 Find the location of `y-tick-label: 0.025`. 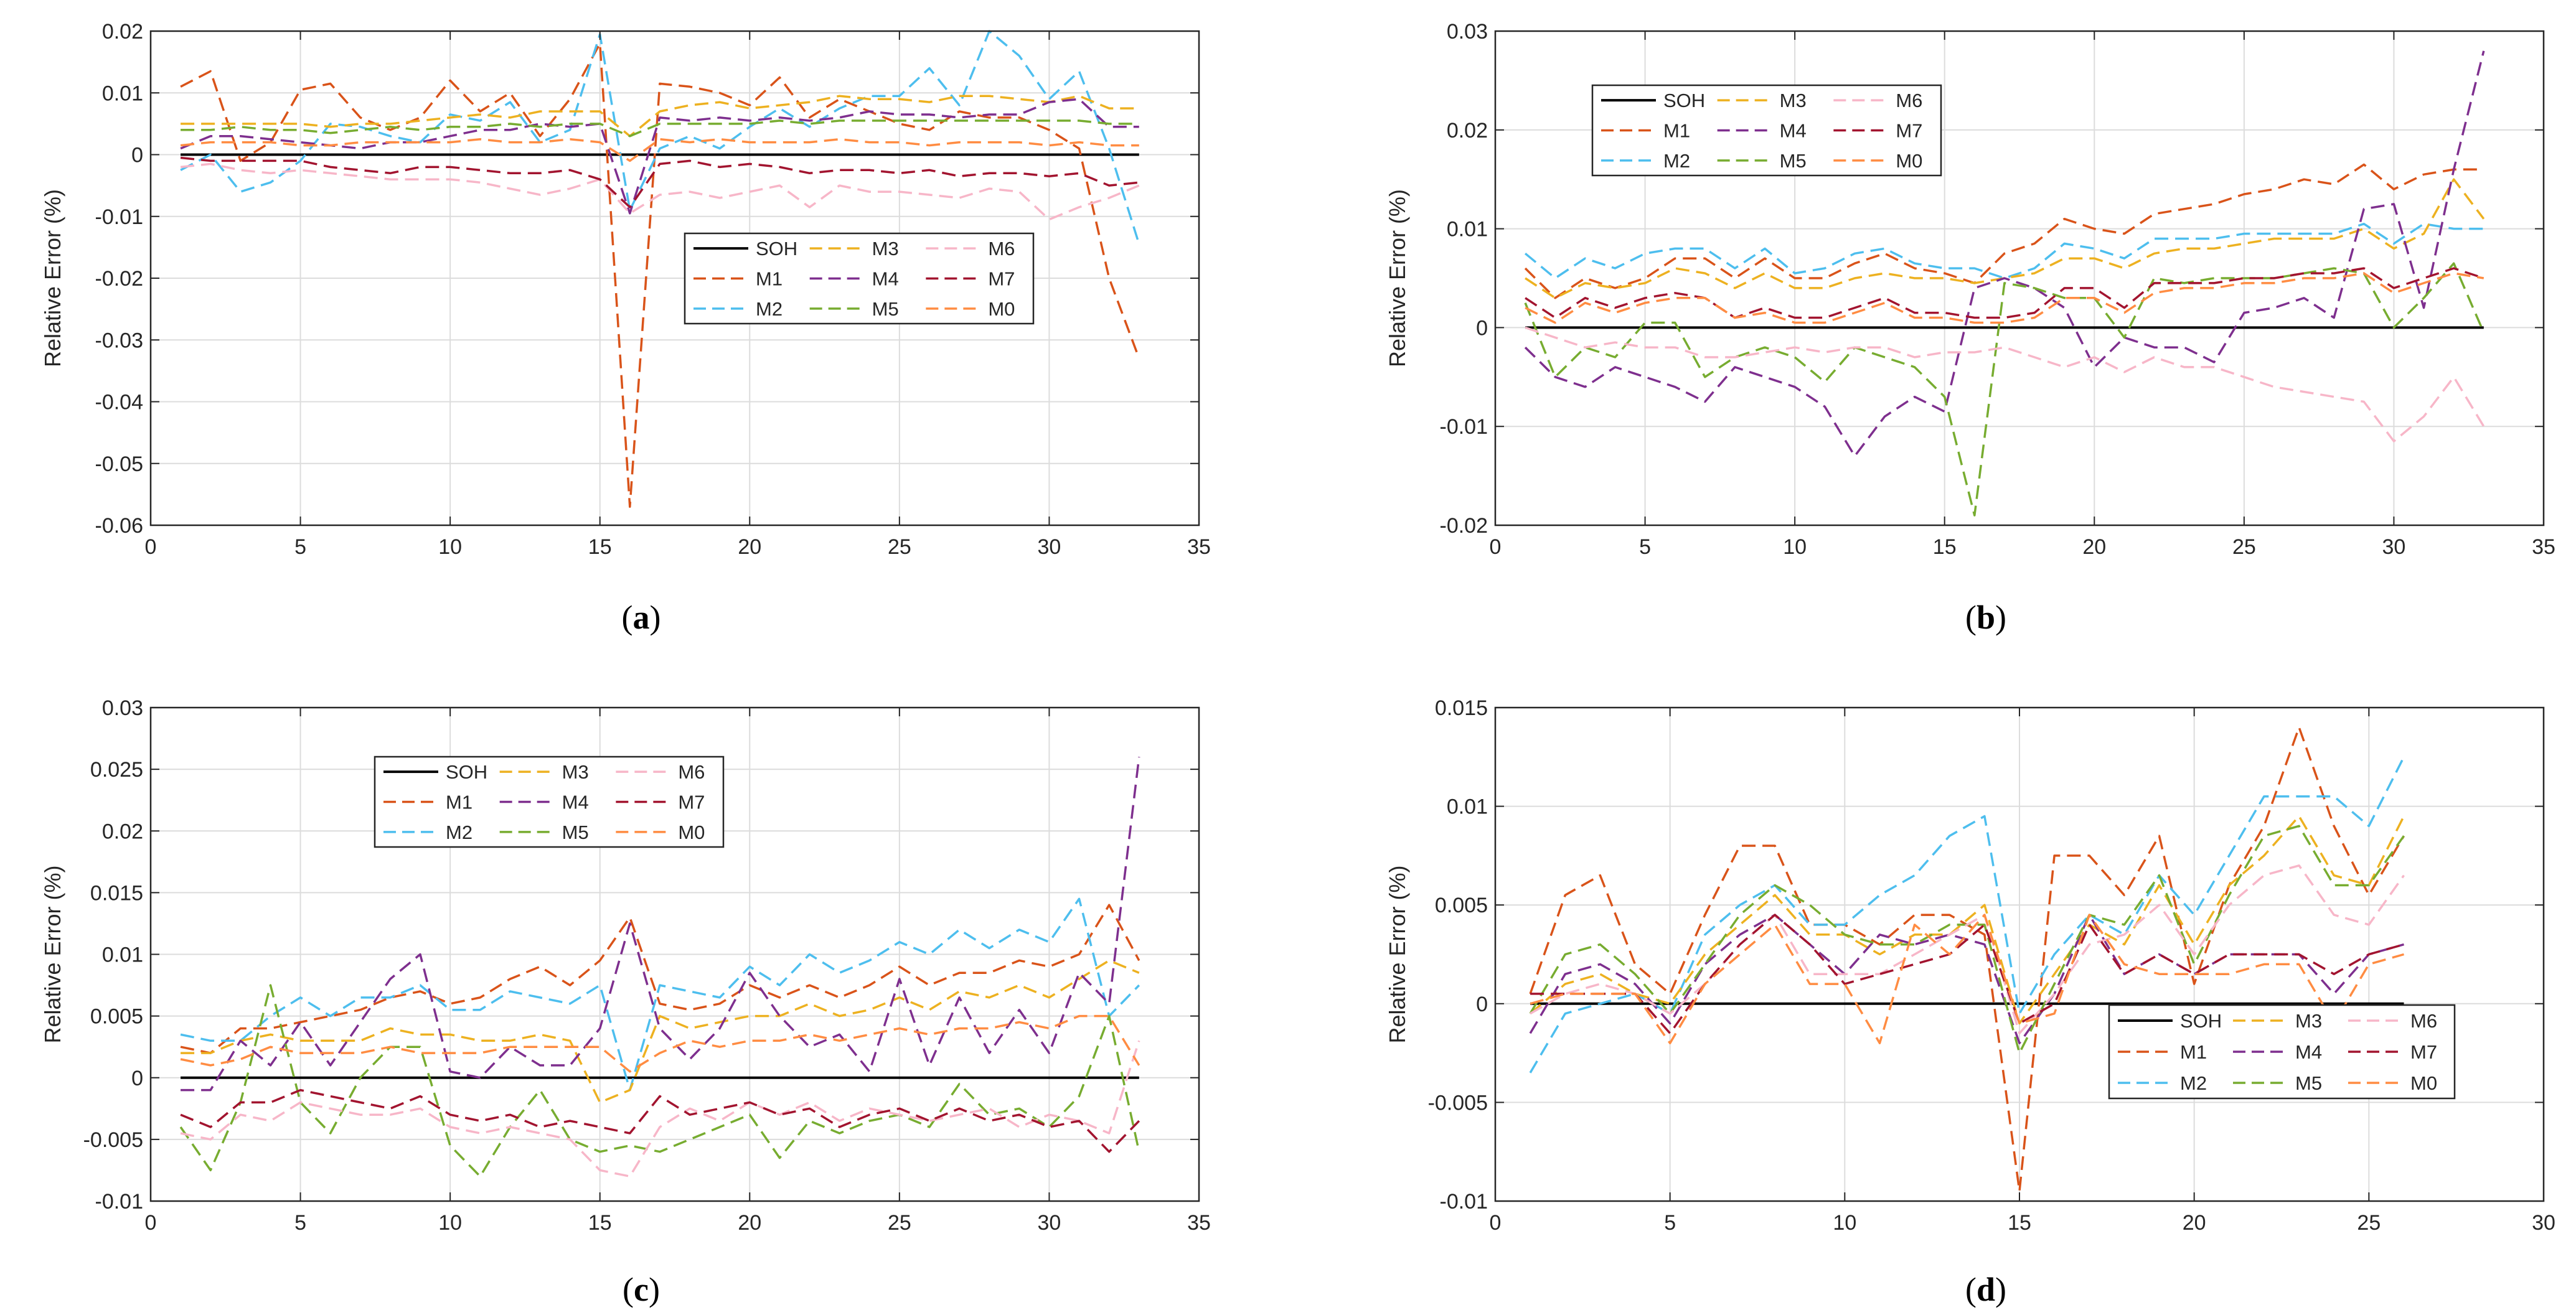

y-tick-label: 0.025 is located at coordinates (116, 770).